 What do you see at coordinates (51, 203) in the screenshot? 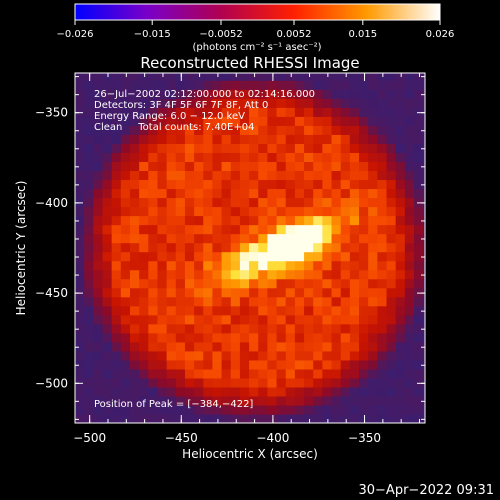
I see `y-tick-label: −400` at bounding box center [51, 203].